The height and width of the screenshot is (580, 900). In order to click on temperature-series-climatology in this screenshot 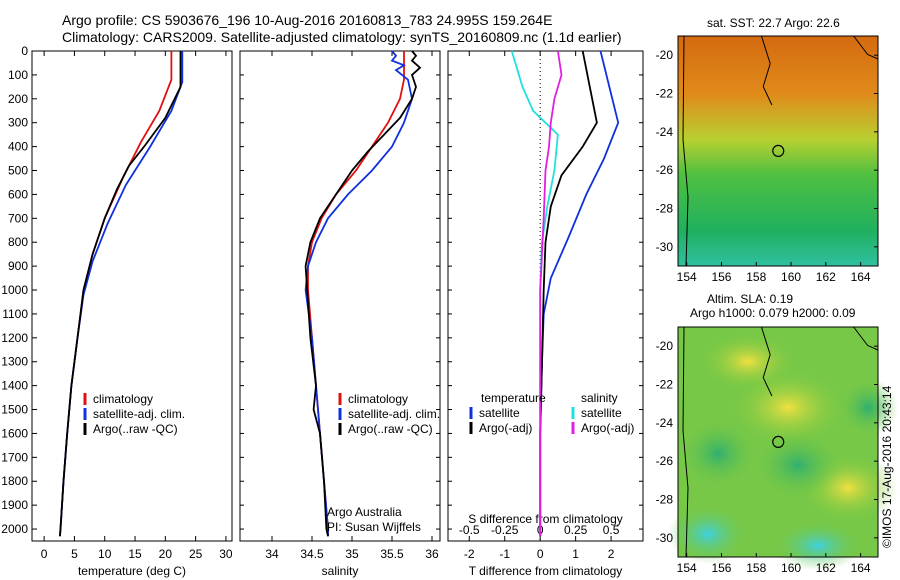, I will do `click(116, 294)`.